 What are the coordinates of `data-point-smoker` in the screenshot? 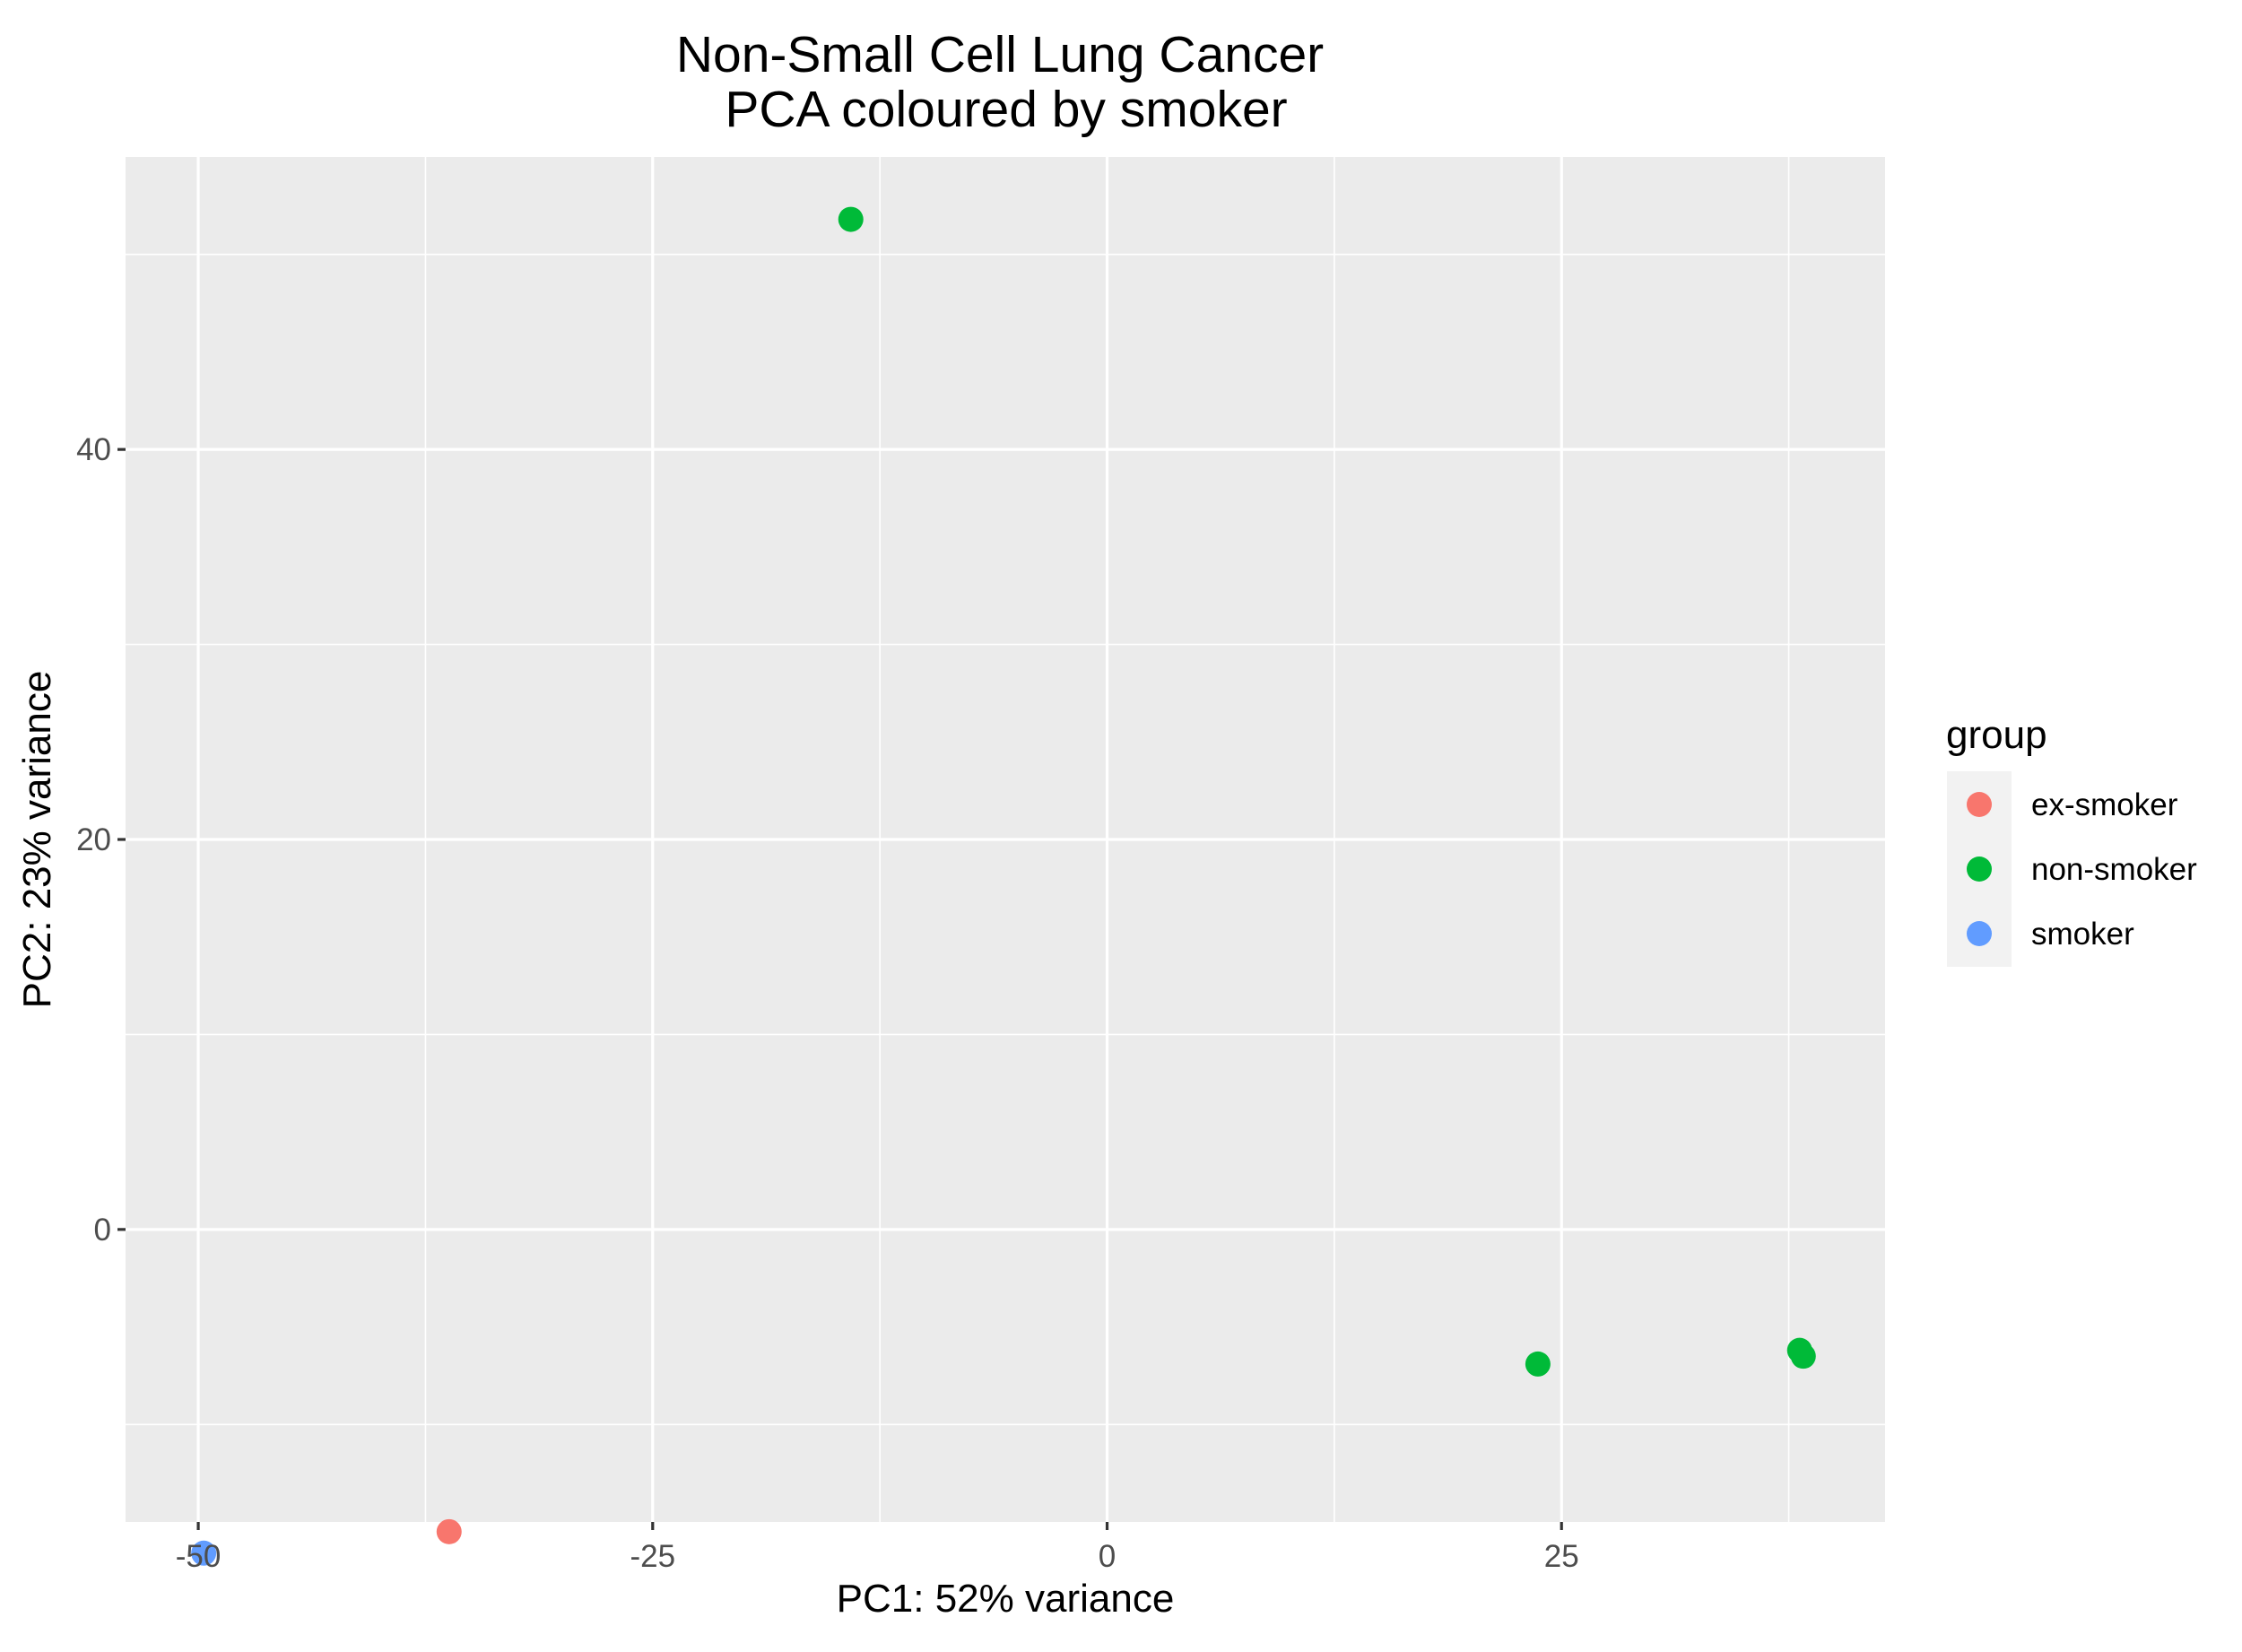 It's located at (204, 1553).